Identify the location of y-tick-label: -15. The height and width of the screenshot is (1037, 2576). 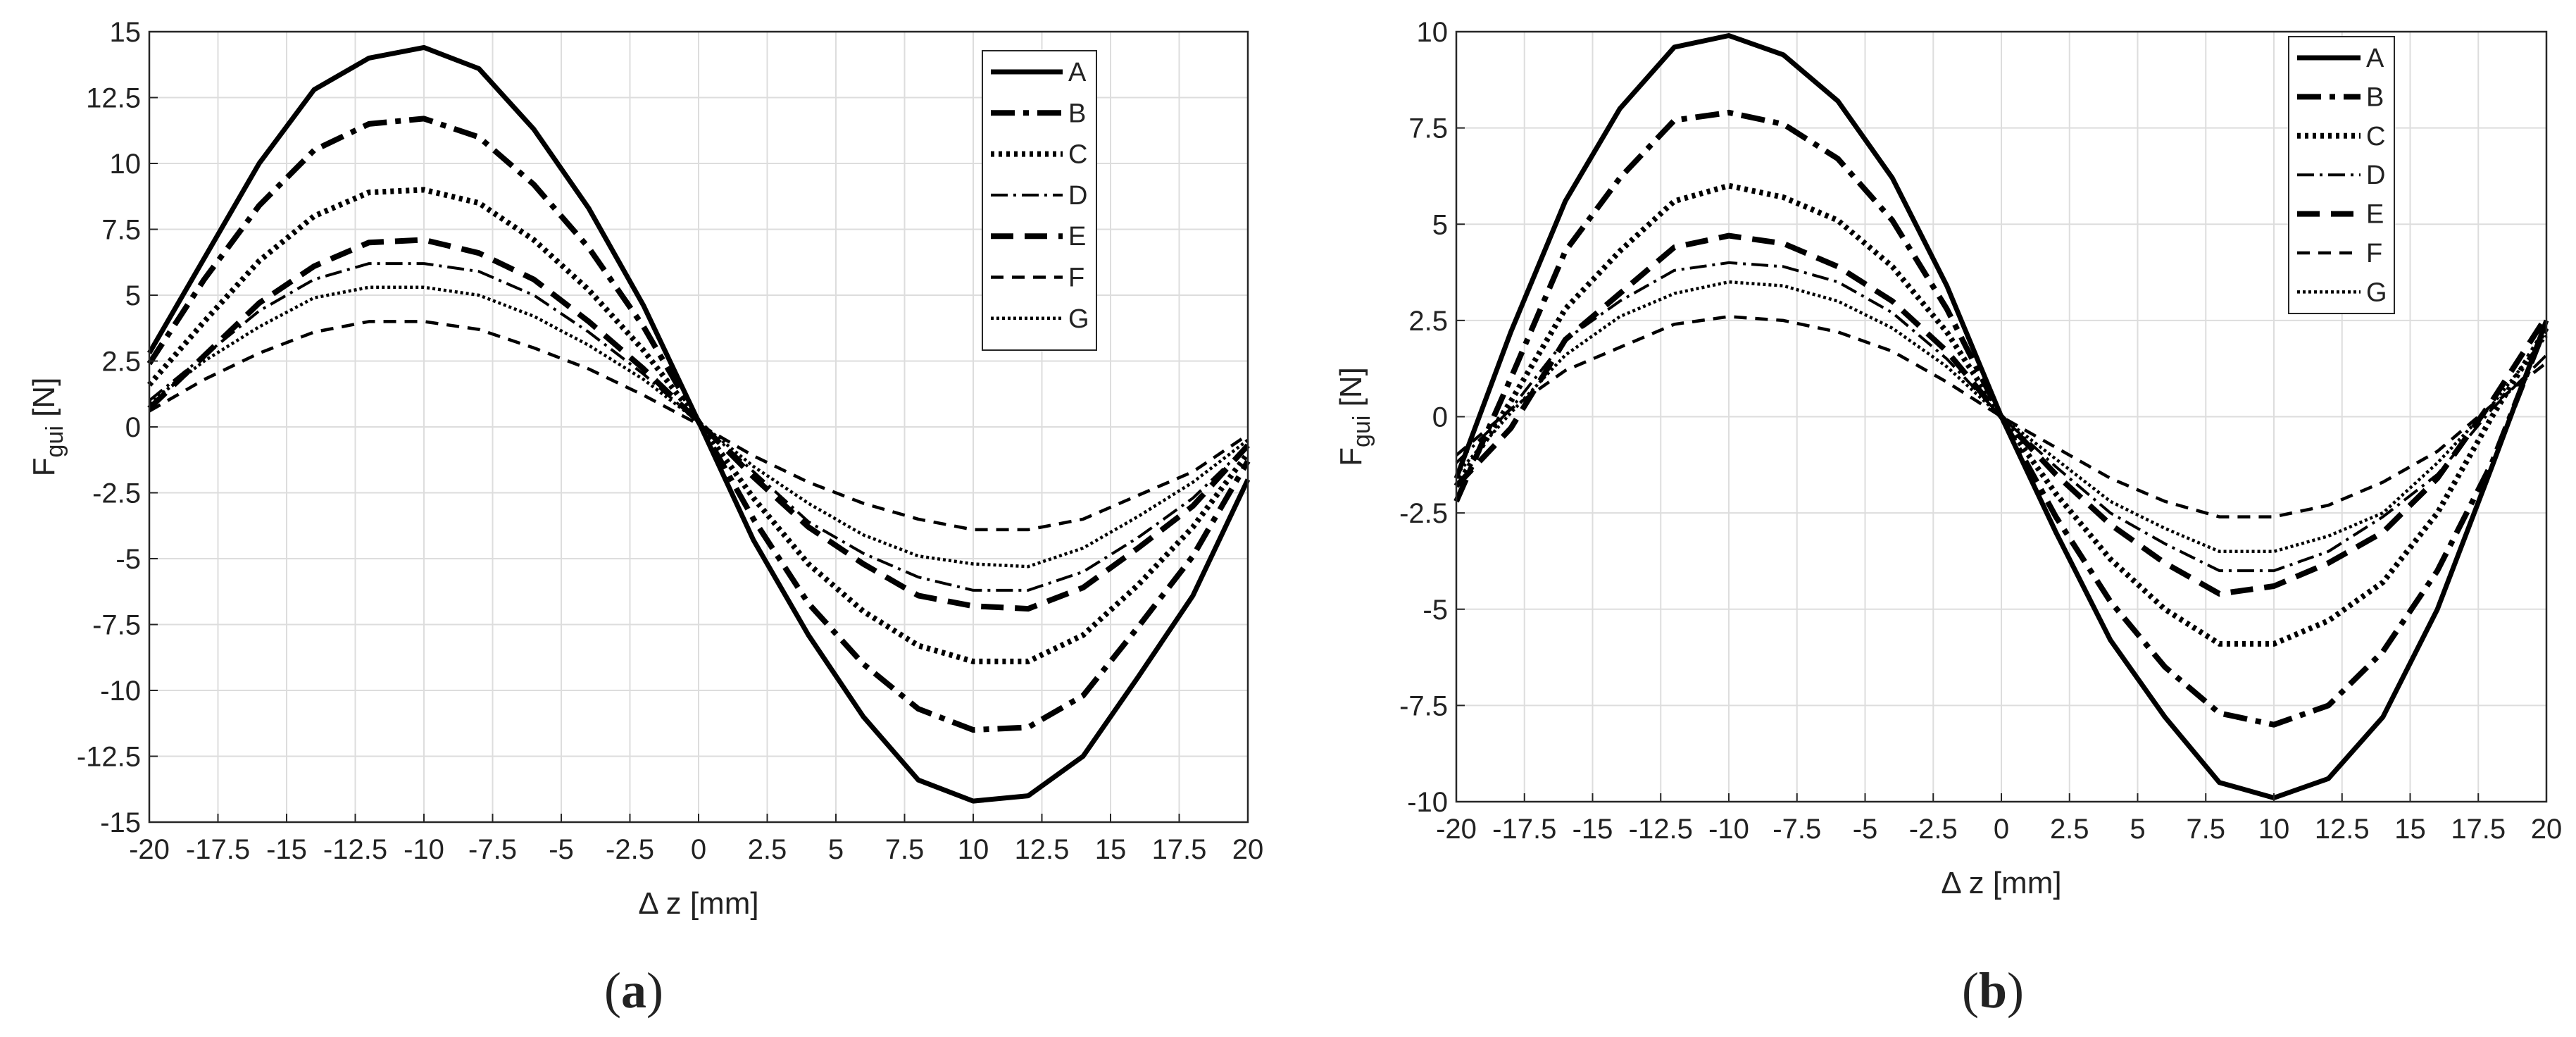
(120, 823).